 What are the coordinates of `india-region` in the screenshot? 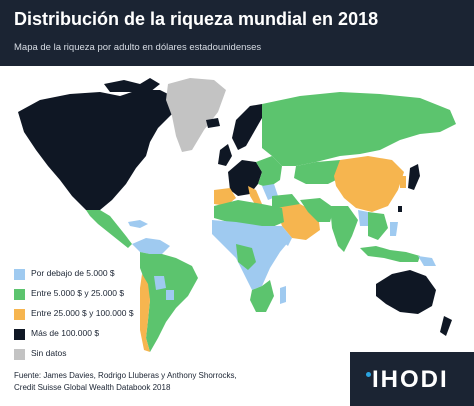 It's located at (344, 229).